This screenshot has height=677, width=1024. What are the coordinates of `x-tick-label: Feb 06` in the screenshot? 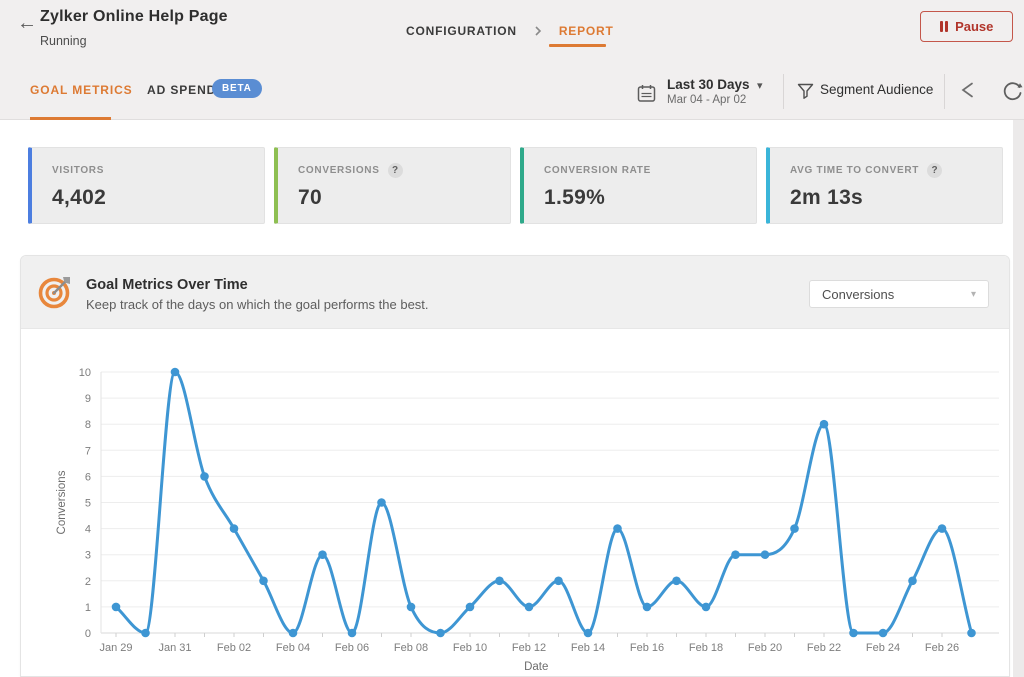 It's located at (352, 648).